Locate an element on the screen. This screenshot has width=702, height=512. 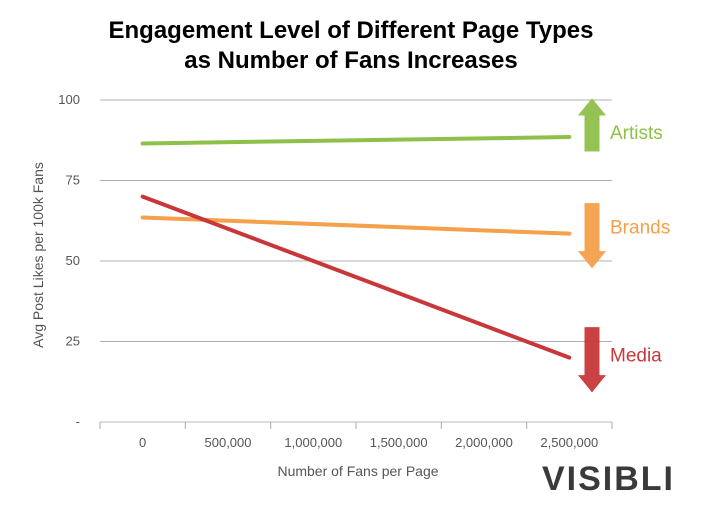
y-tick-label: 25 is located at coordinates (73, 341).